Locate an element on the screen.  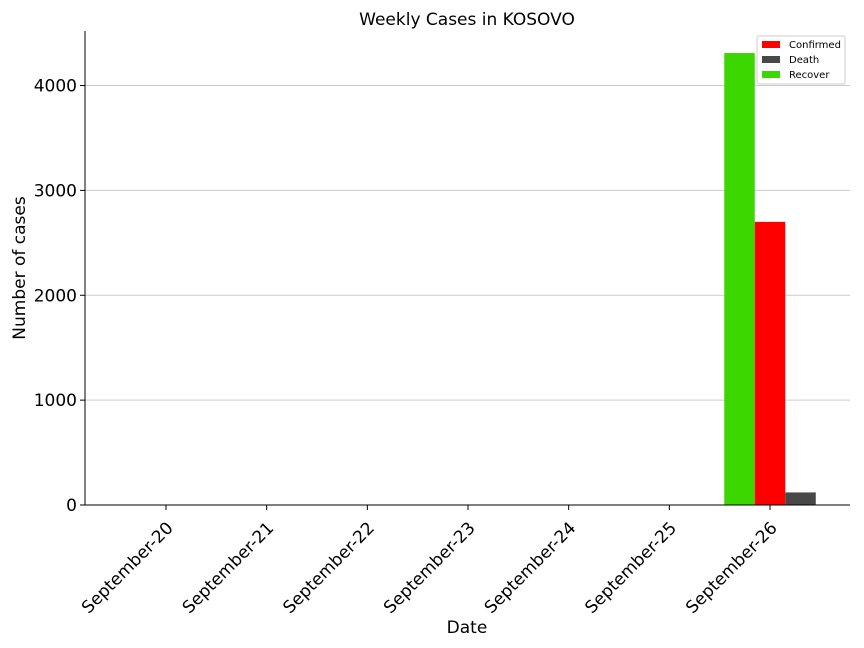
legend-swatch-confirmed is located at coordinates (771, 44).